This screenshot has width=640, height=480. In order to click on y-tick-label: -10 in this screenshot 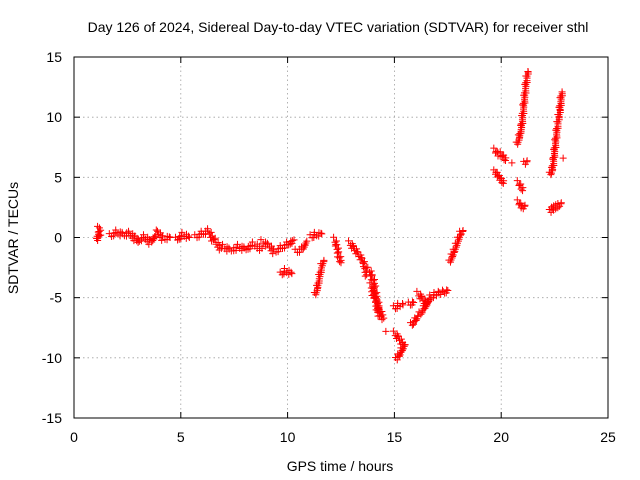, I will do `click(52, 358)`.